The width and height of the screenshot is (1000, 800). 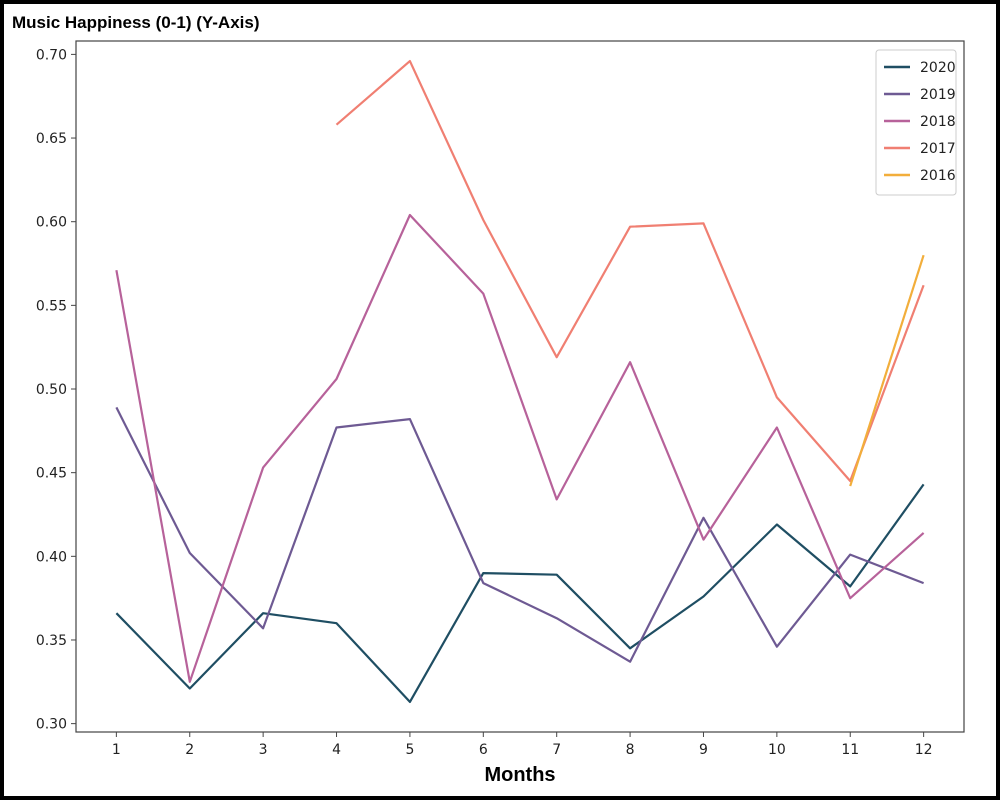 What do you see at coordinates (777, 750) in the screenshot?
I see `x-tick-label: 10` at bounding box center [777, 750].